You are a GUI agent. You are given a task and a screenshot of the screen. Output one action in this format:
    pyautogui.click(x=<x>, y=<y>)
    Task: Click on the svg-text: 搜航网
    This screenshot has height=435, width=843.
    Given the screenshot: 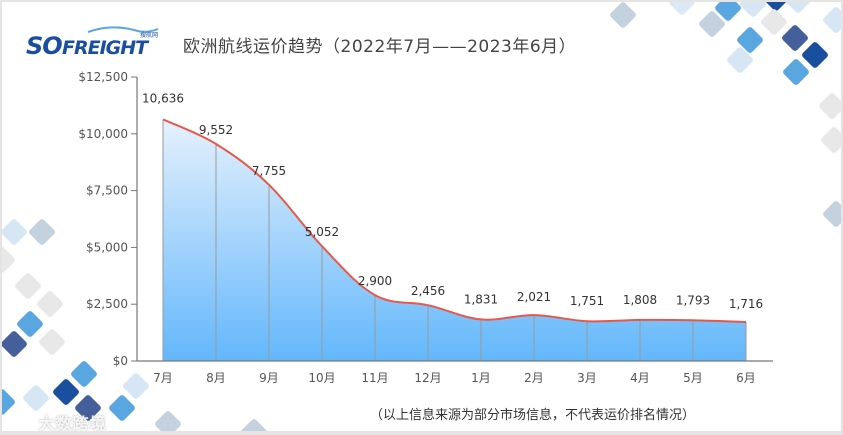 What is the action you would take?
    pyautogui.click(x=149, y=35)
    